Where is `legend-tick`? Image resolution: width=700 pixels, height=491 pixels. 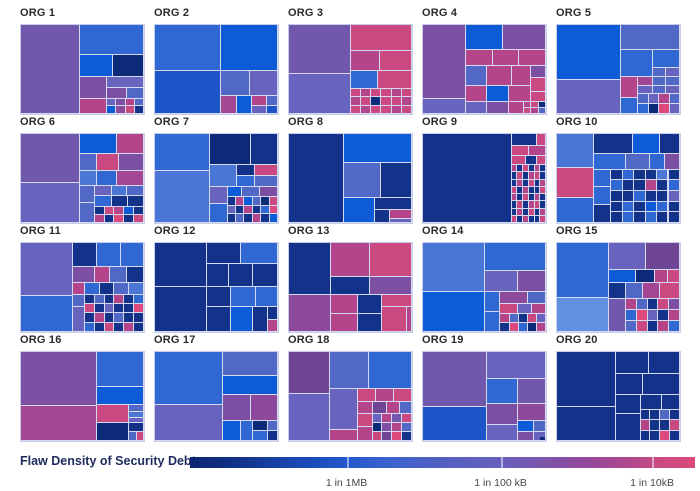
legend-tick is located at coordinates (347, 462).